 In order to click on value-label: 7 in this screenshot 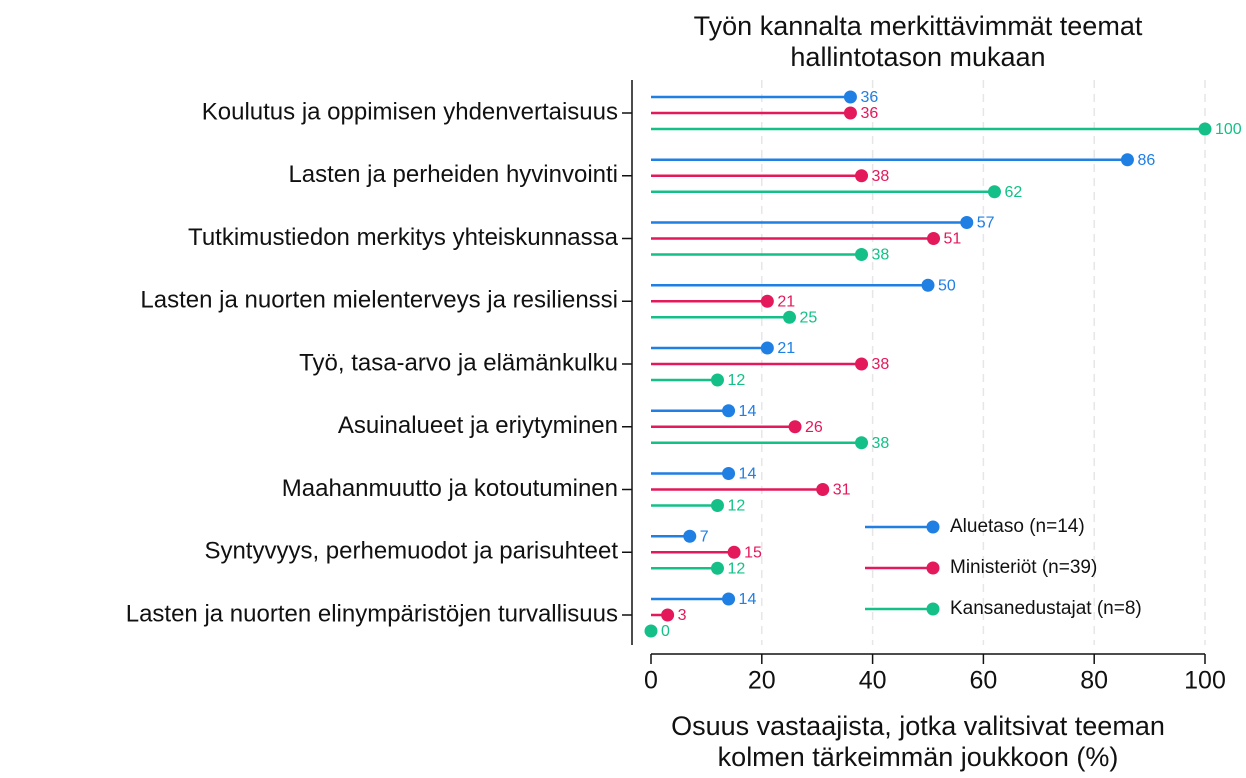, I will do `click(704, 536)`.